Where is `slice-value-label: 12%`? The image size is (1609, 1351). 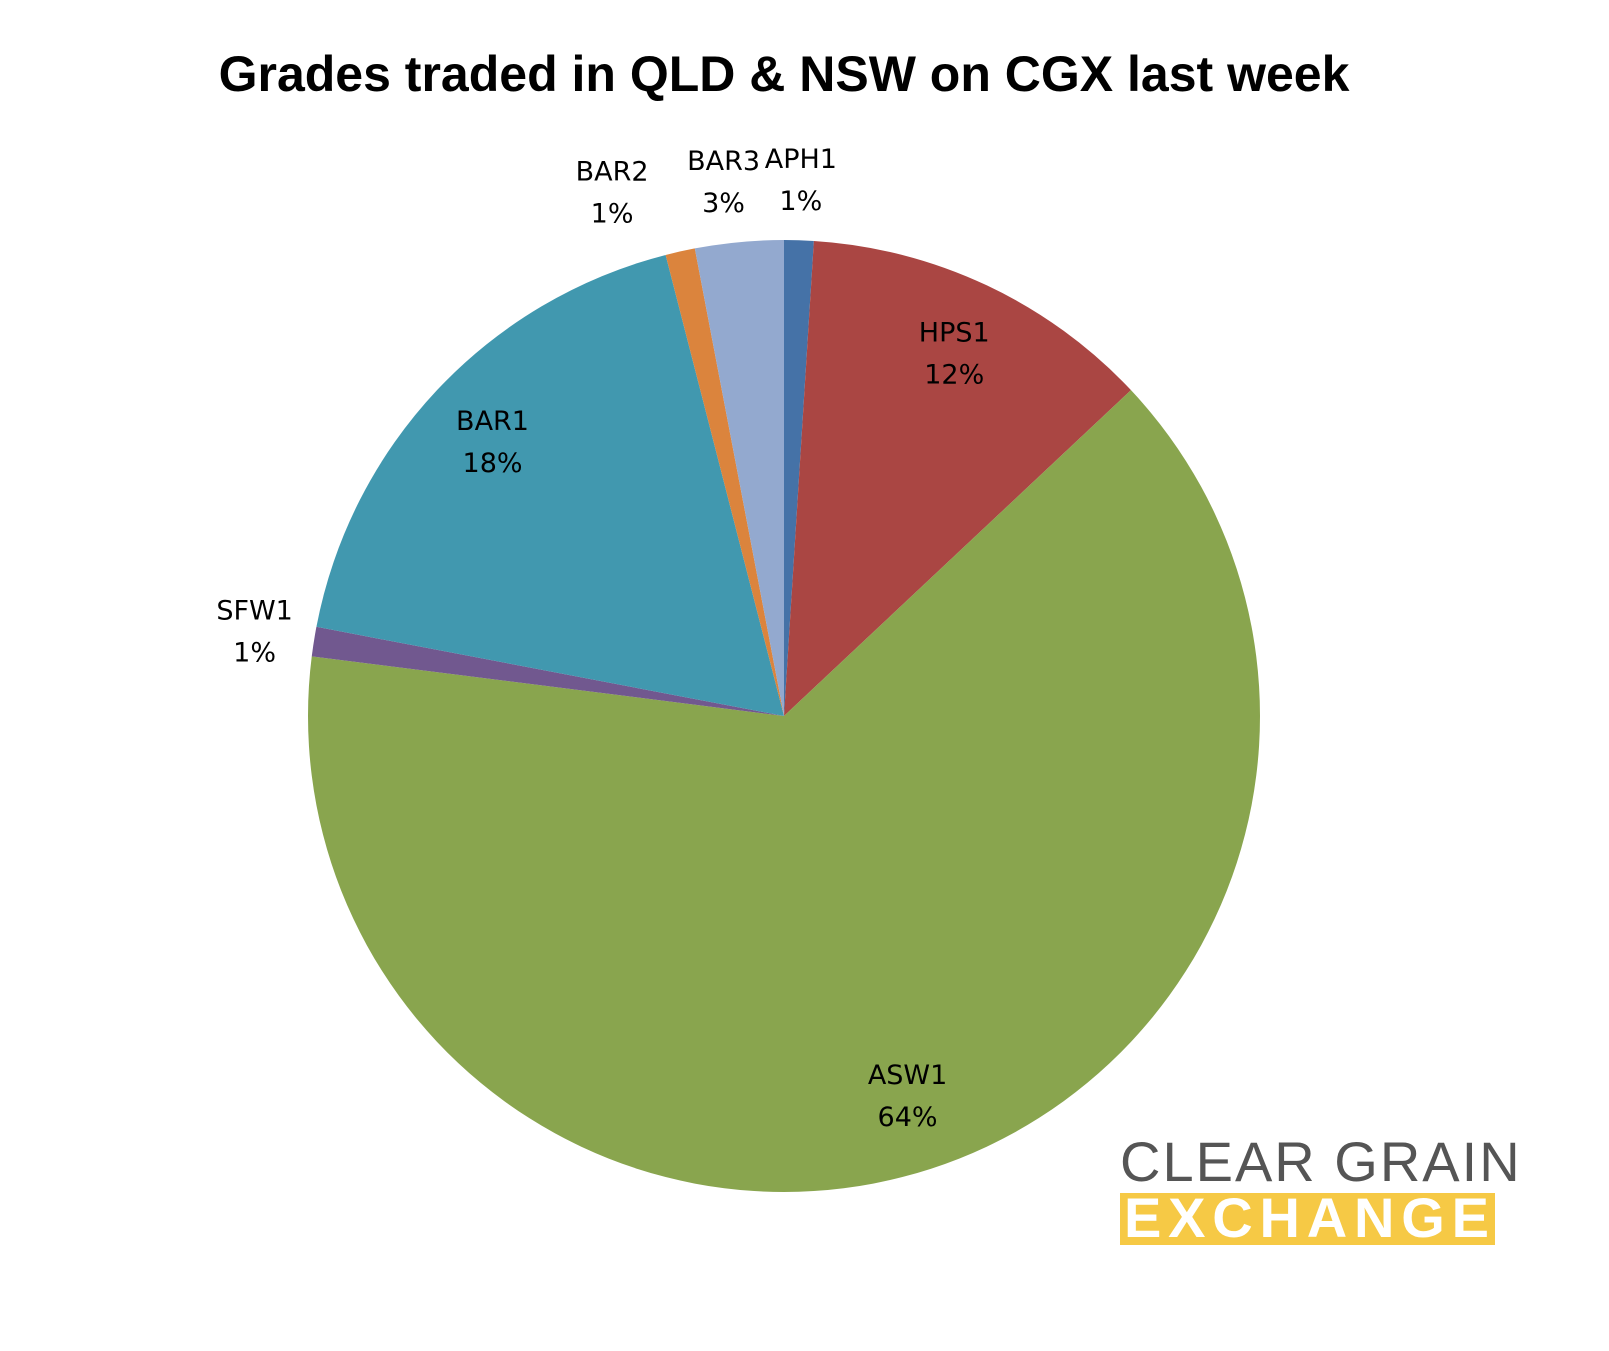 slice-value-label: 12% is located at coordinates (954, 375).